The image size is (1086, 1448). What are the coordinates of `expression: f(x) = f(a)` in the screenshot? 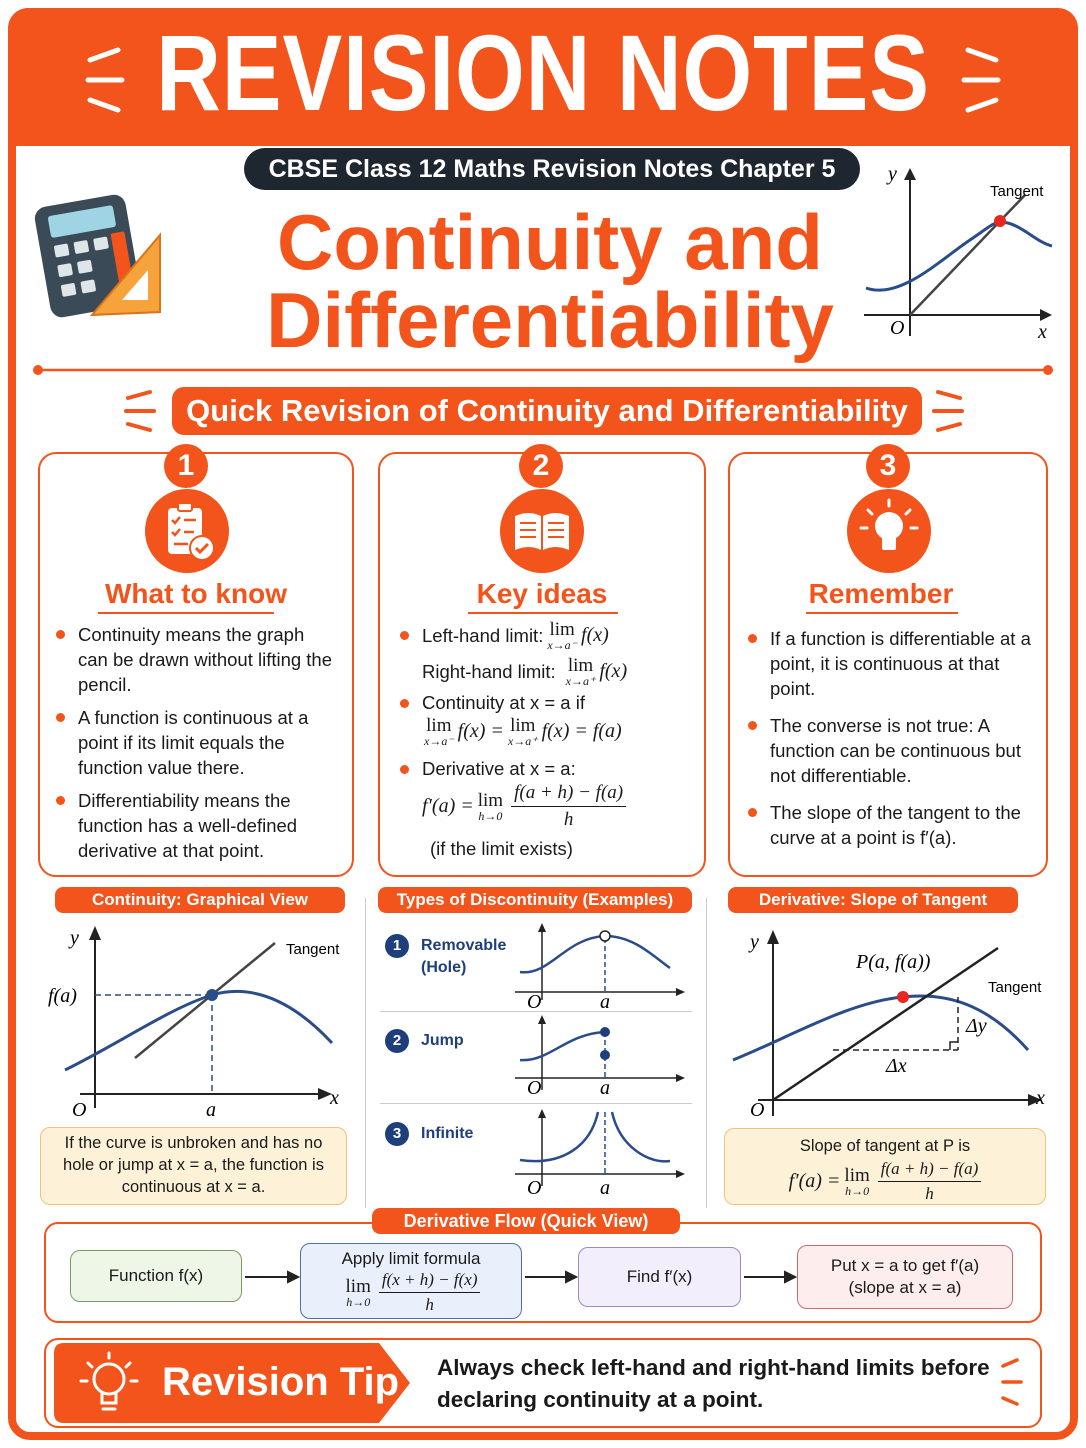 It's located at (581, 731).